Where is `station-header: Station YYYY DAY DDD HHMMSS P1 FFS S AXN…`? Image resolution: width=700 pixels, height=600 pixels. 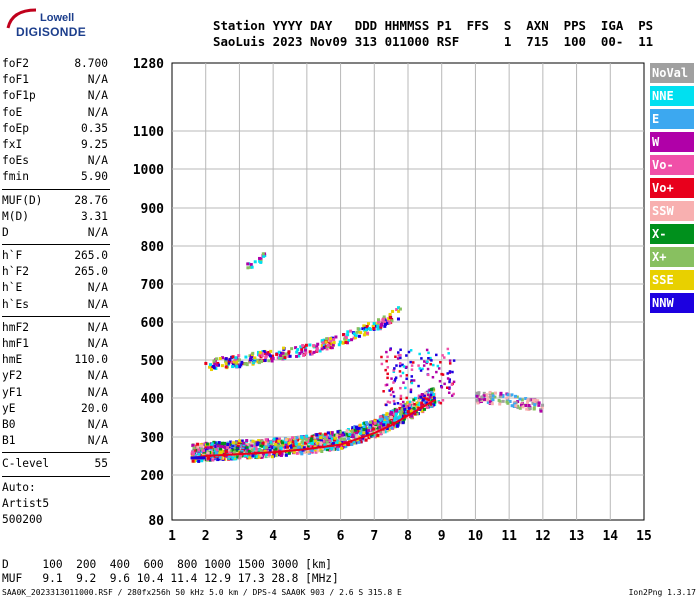 station-header: Station YYYY DAY DDD HHMMSS P1 FFS S AXN… is located at coordinates (433, 34).